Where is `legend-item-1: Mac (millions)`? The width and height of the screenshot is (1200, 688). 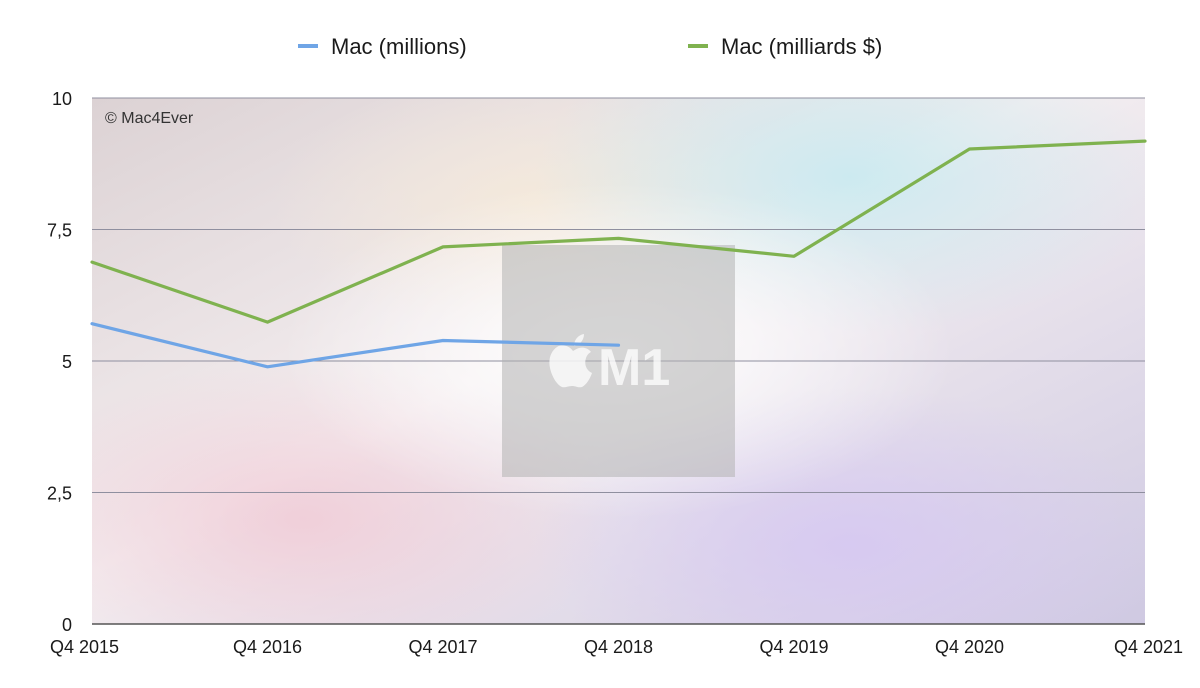
legend-item-1: Mac (millions) is located at coordinates (382, 46).